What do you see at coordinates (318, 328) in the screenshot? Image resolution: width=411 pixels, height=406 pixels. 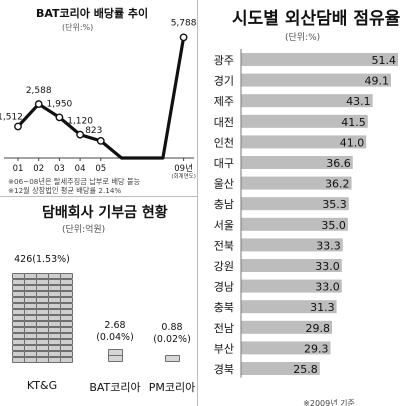 I see `share-value-label: 29.8` at bounding box center [318, 328].